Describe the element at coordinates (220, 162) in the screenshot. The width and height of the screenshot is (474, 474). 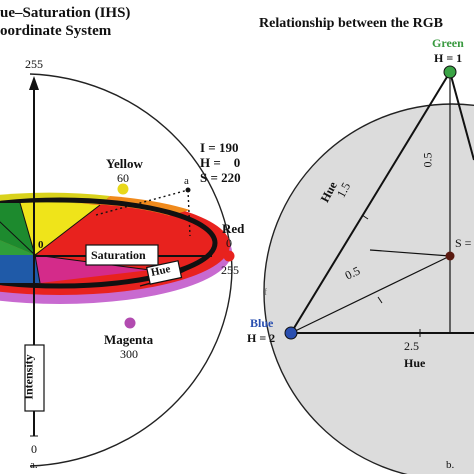
I see `panel-a-readout-h: H = 0` at that location.